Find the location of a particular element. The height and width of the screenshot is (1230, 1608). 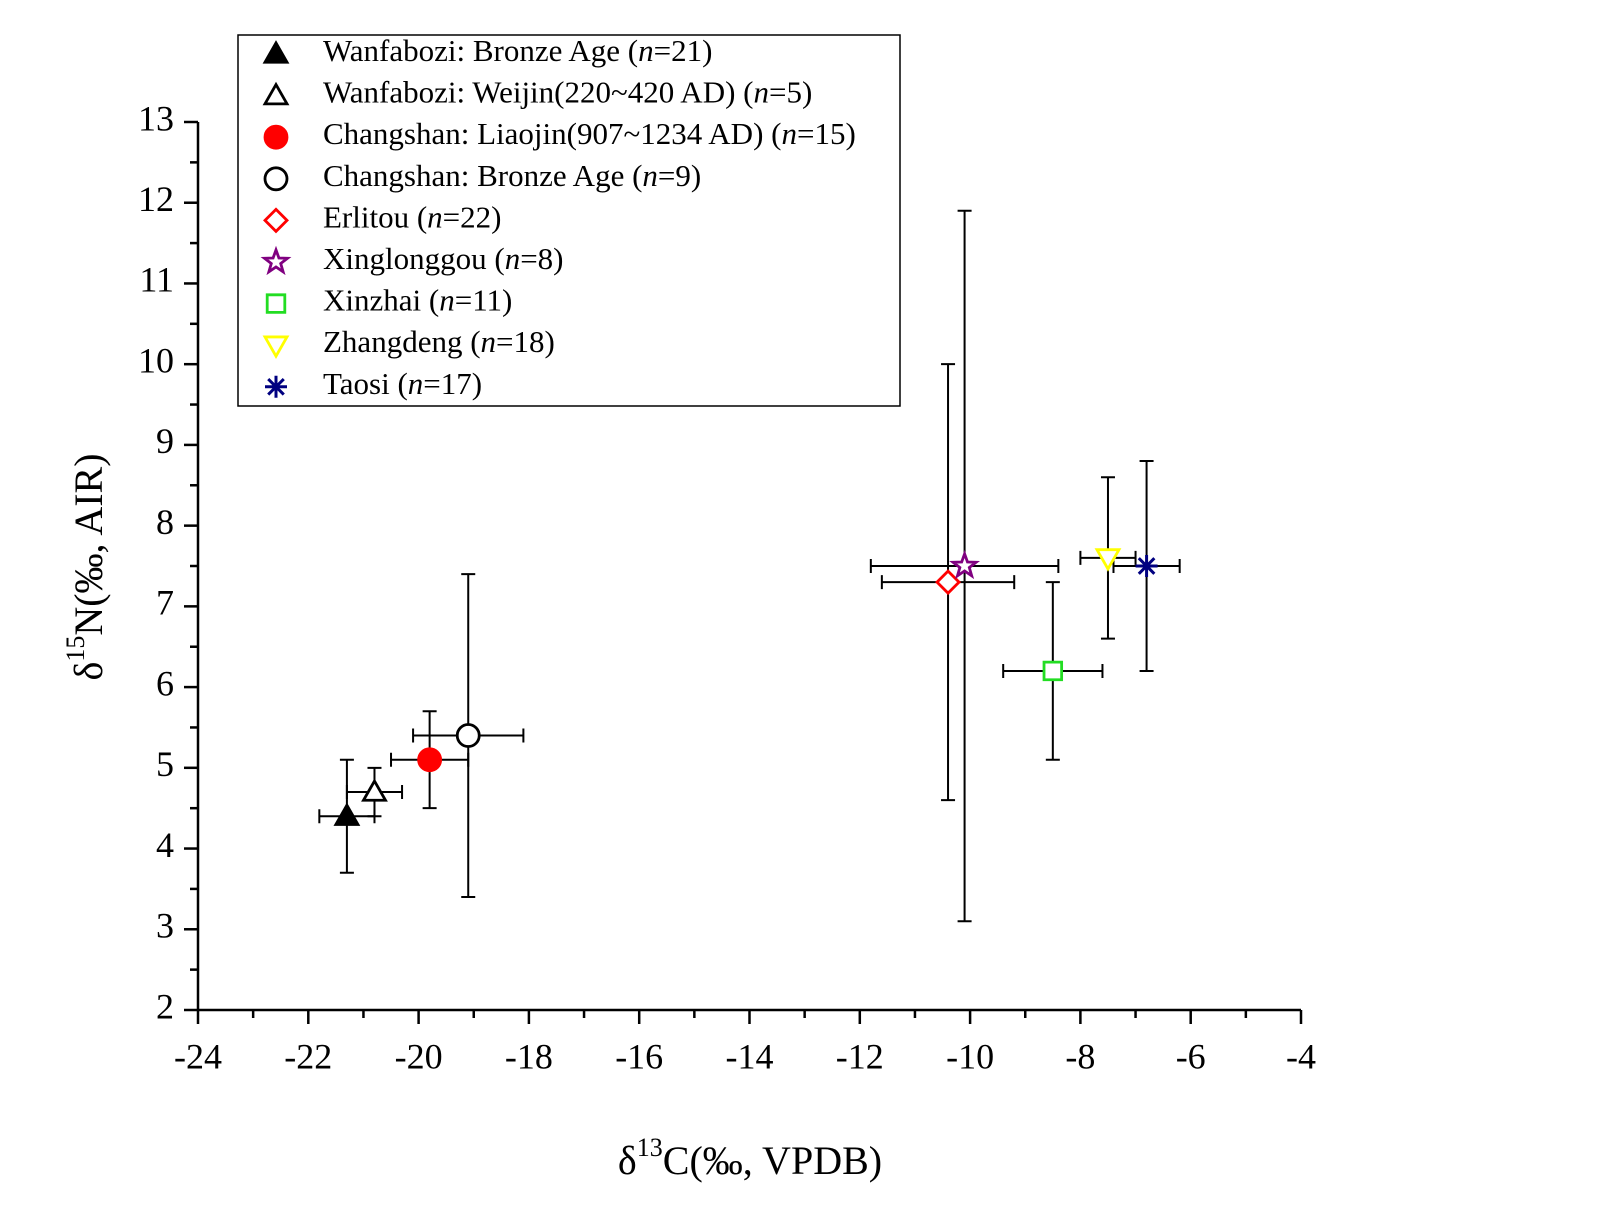

y-tick-label: 4 is located at coordinates (165, 845).